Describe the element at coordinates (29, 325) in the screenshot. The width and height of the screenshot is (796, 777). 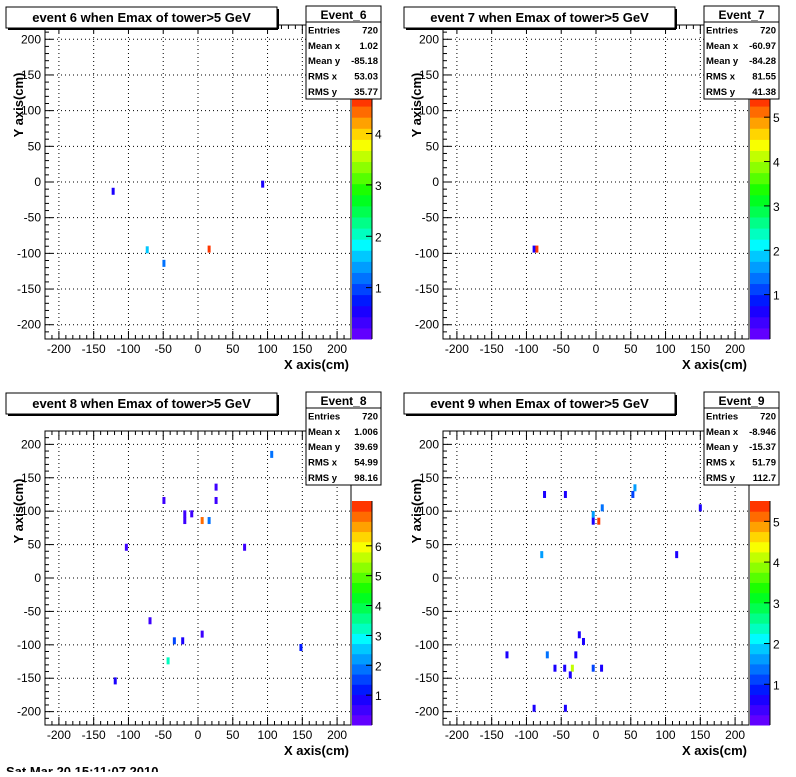
I see `y-tick-label: -200` at that location.